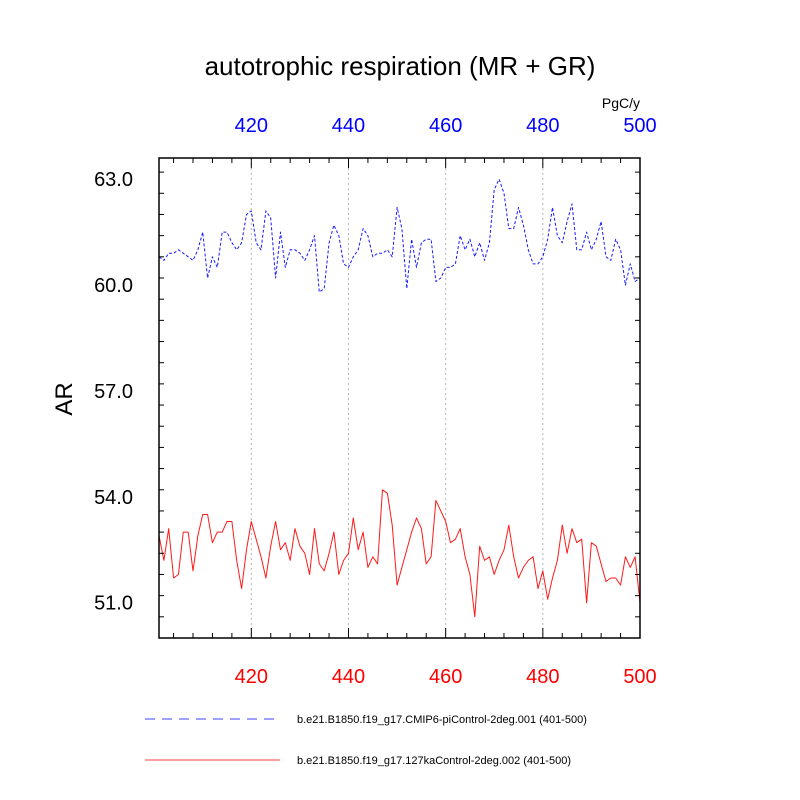 The image size is (800, 800). Describe the element at coordinates (113, 604) in the screenshot. I see `ytick-label-51: 51.0` at that location.